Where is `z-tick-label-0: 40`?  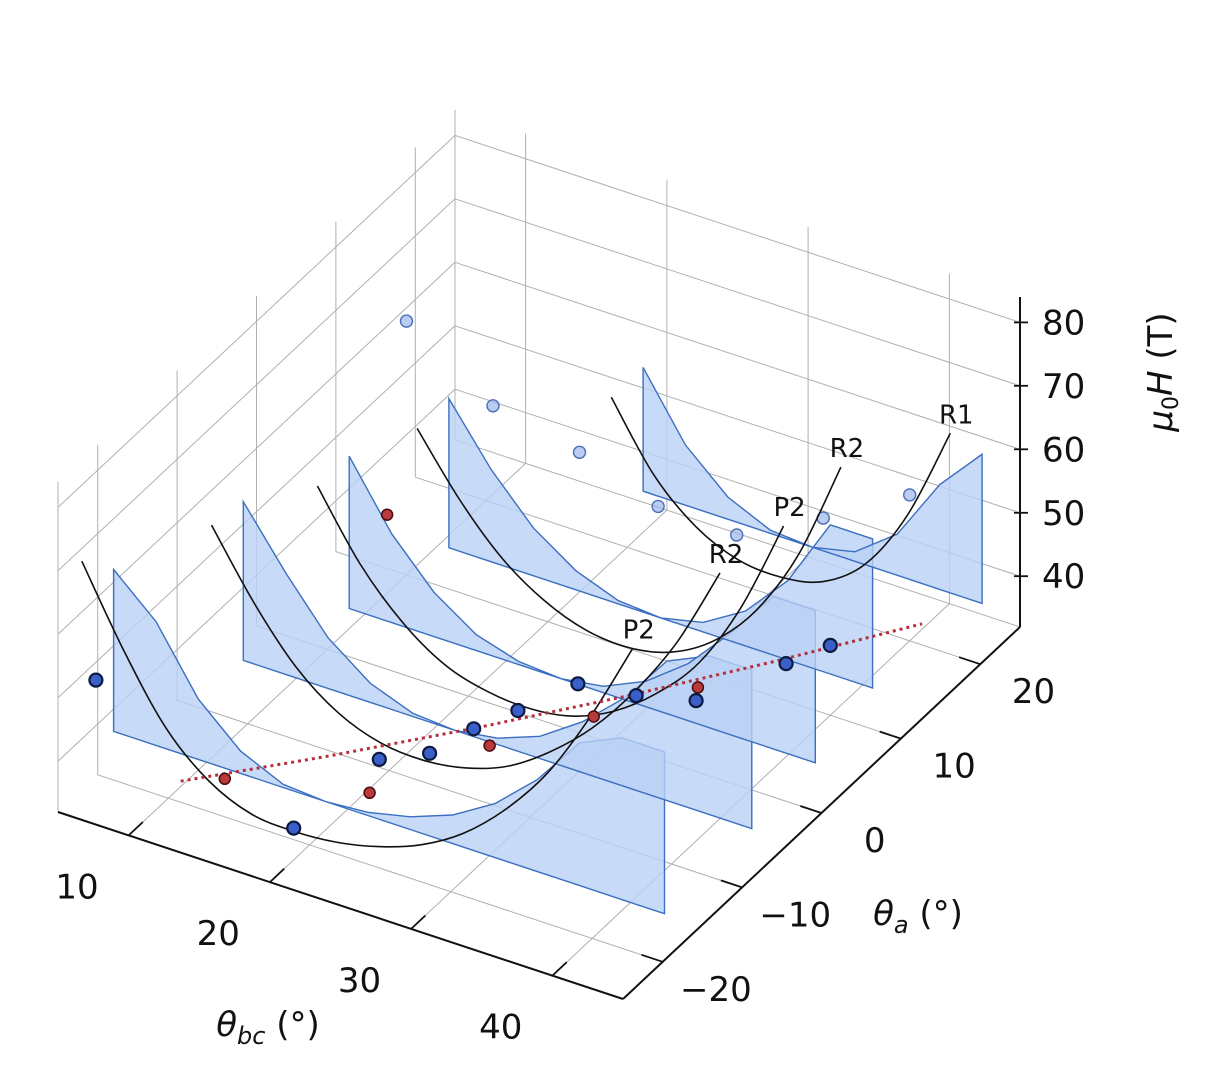 z-tick-label-0: 40 is located at coordinates (1063, 577).